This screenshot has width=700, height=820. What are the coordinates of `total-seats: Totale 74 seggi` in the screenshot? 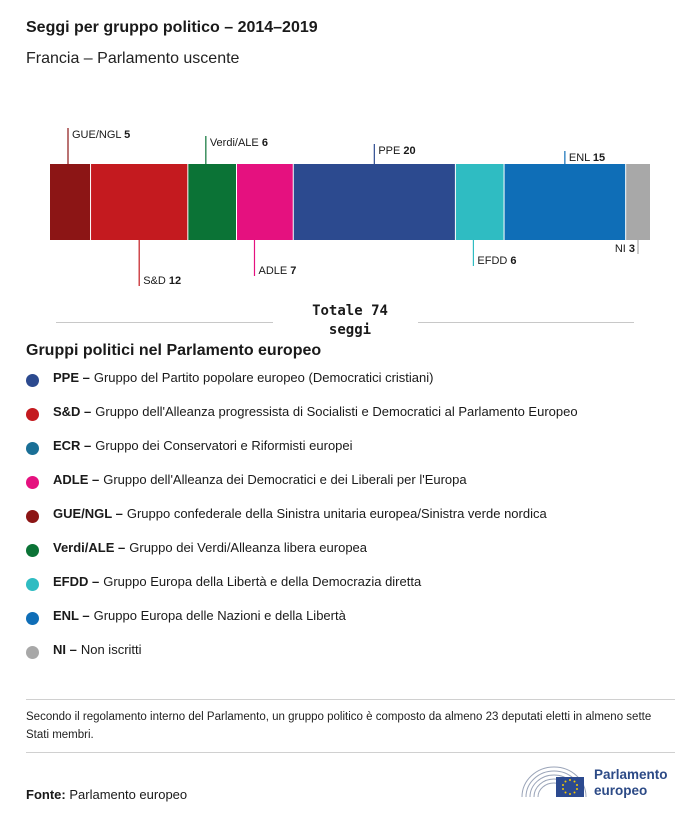 It's located at (350, 321).